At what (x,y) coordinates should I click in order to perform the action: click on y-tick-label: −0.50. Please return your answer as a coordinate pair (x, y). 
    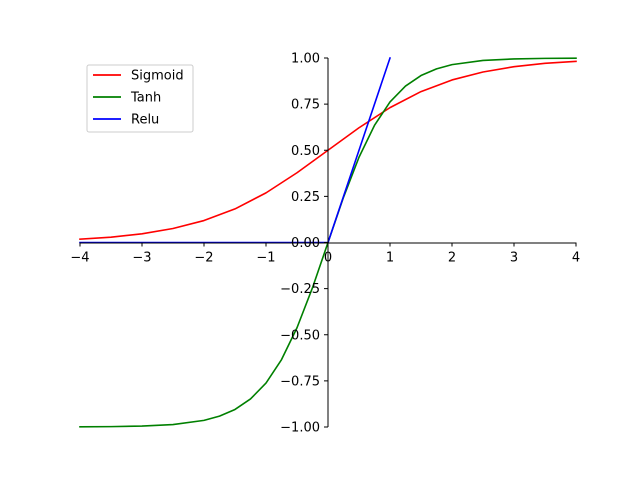
    Looking at the image, I should click on (300, 335).